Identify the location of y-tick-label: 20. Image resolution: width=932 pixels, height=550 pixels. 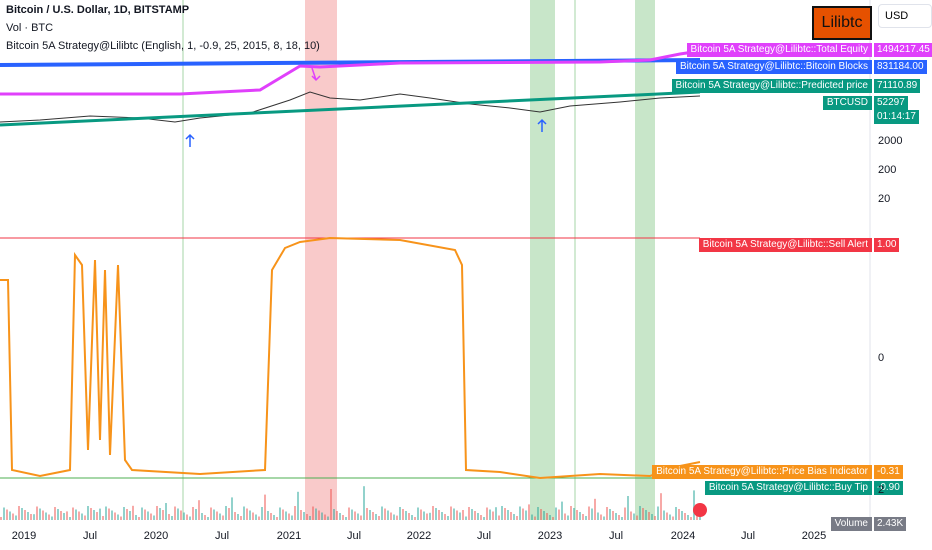
(884, 199).